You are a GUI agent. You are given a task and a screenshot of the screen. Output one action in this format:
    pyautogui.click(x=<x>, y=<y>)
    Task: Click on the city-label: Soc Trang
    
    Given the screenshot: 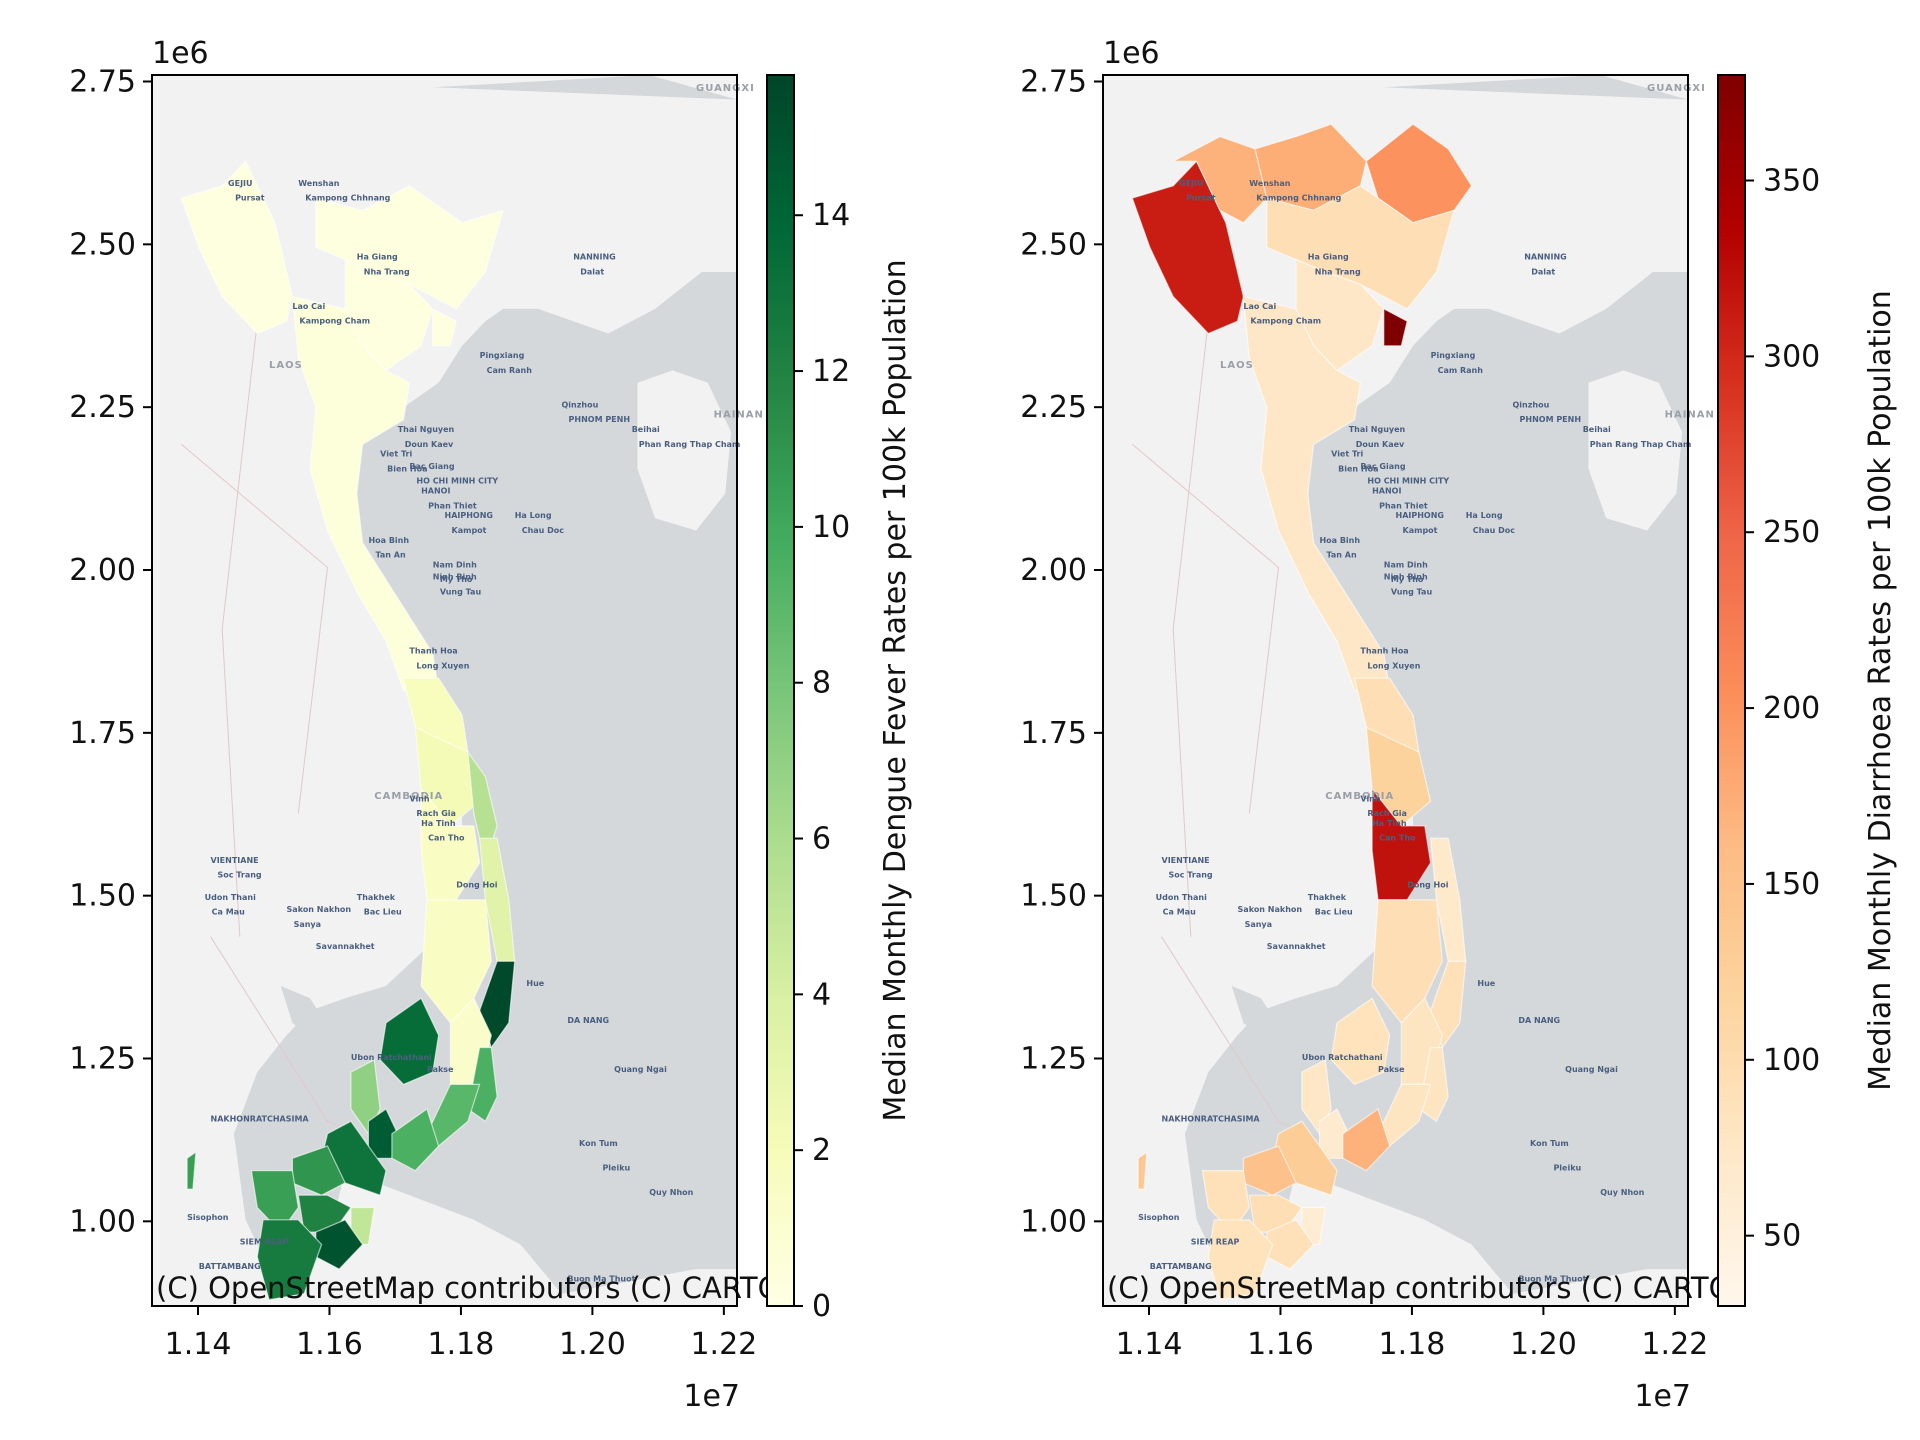 What is the action you would take?
    pyautogui.click(x=1191, y=875)
    